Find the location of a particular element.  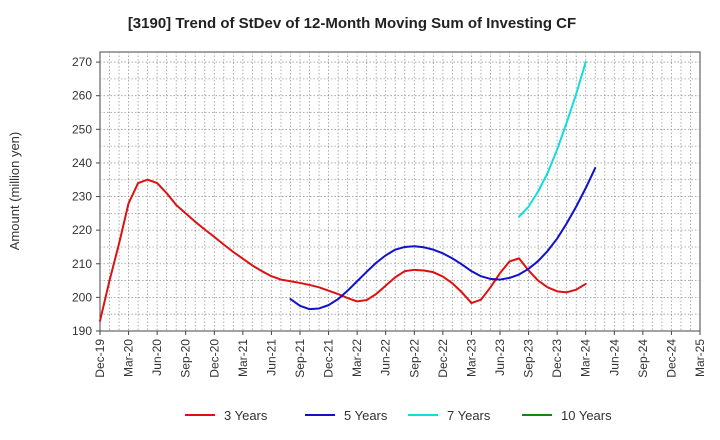

x-tick-label: Sep-20 is located at coordinates (186, 358).